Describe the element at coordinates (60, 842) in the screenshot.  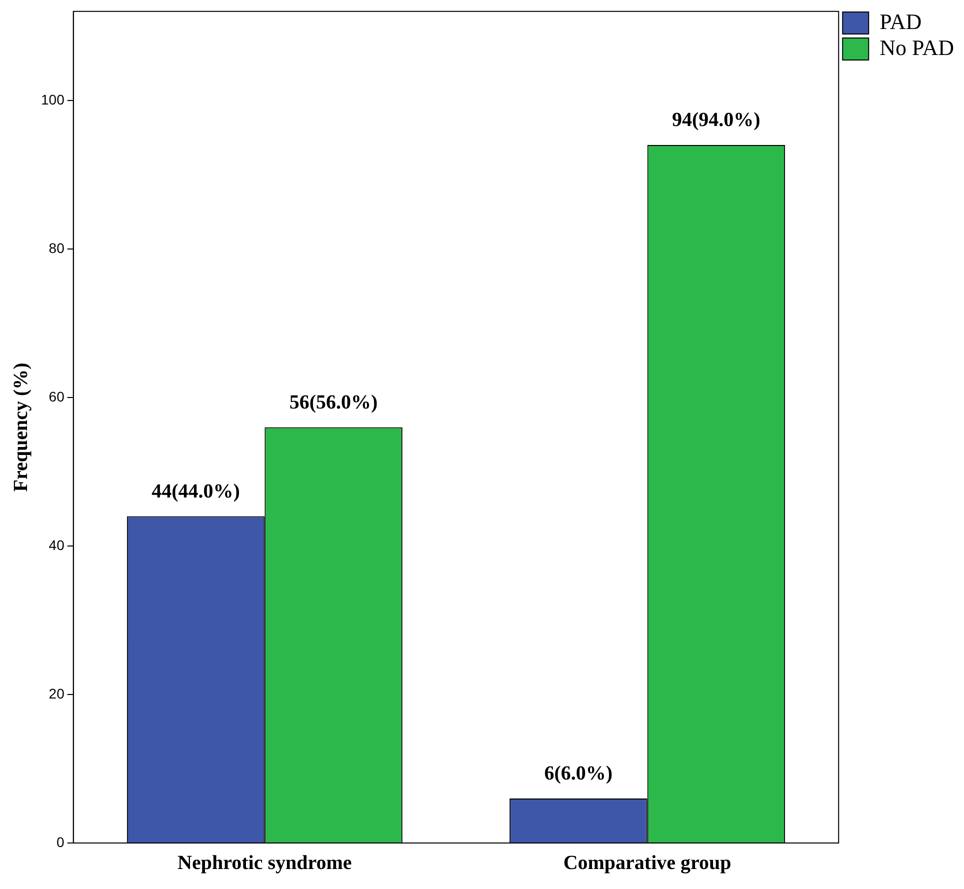
I see `y-tick-label: 0` at that location.